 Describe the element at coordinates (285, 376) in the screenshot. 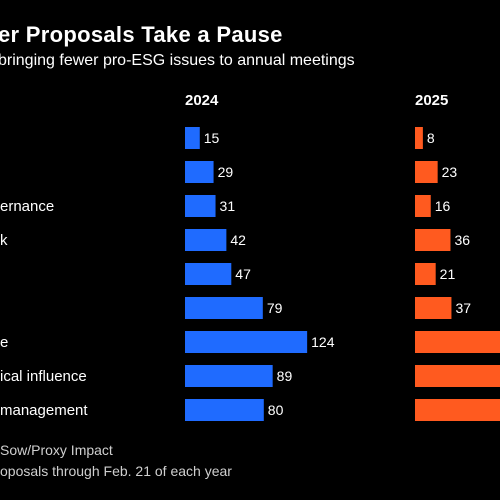

I see `bar-2024-value: 89` at that location.